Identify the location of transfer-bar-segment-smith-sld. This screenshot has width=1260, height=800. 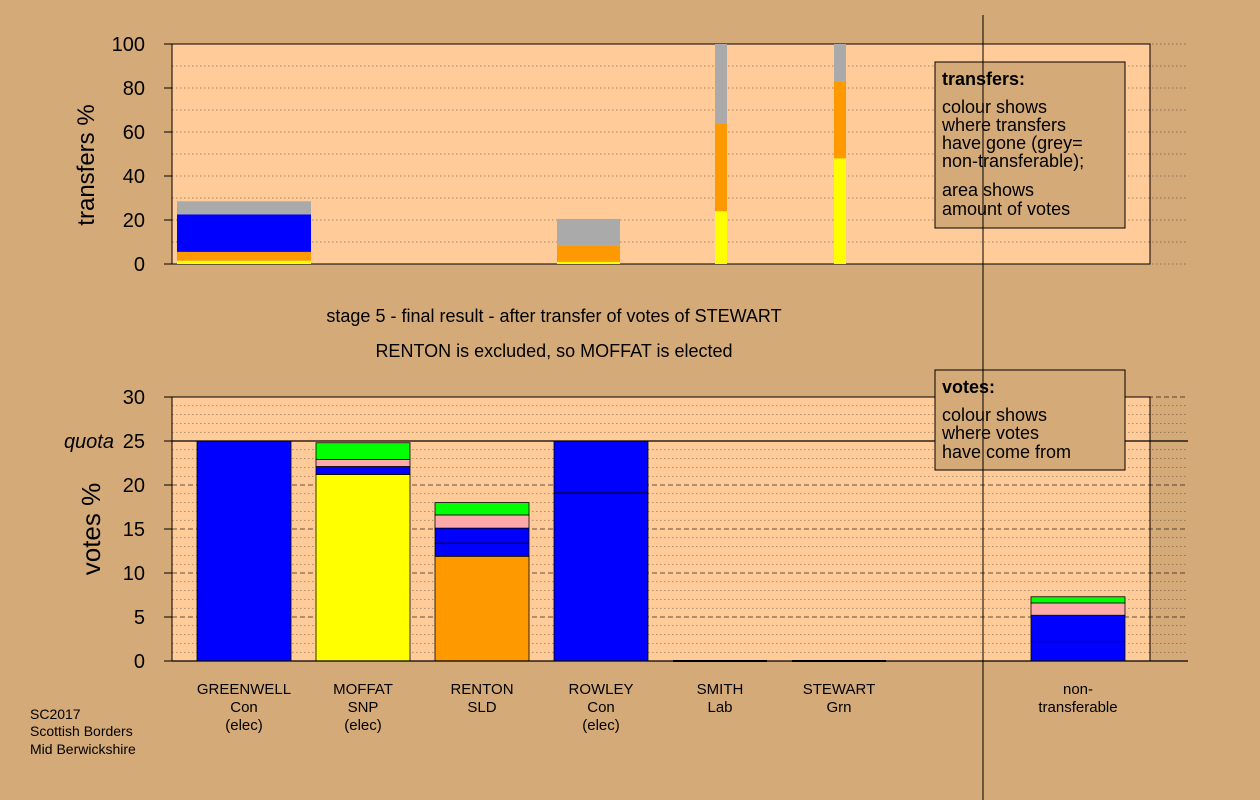
(721, 167).